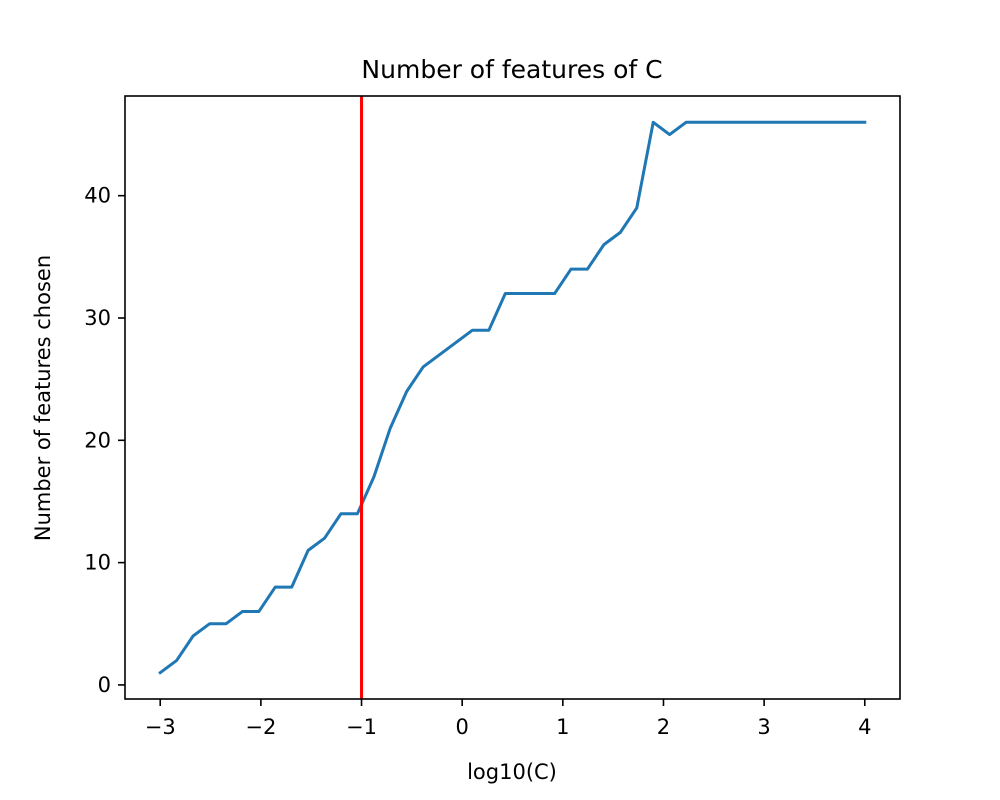 The image size is (1000, 800). Describe the element at coordinates (663, 727) in the screenshot. I see `x-tick-label: 2` at that location.